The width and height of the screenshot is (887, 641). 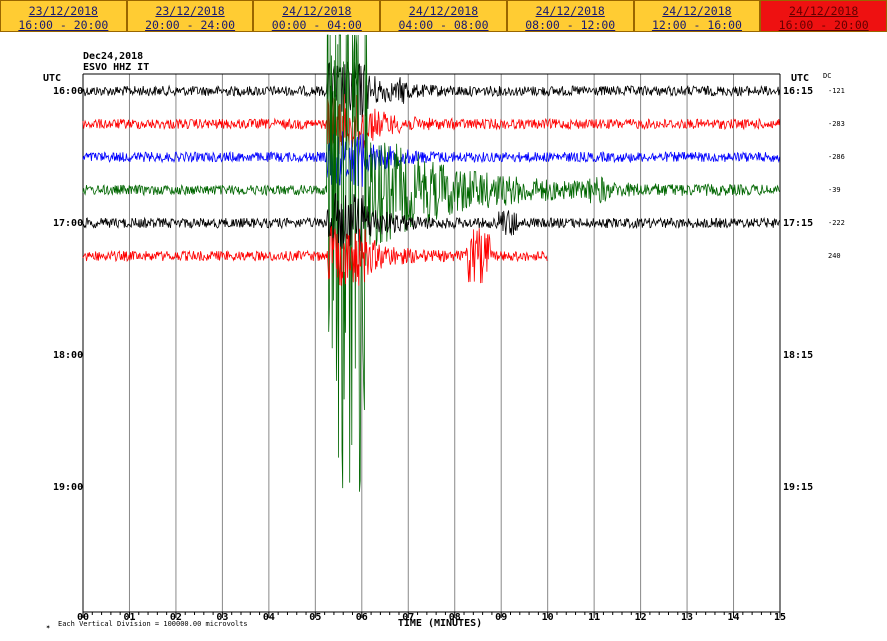 What do you see at coordinates (836, 223) in the screenshot?
I see `dc-value: -222` at bounding box center [836, 223].